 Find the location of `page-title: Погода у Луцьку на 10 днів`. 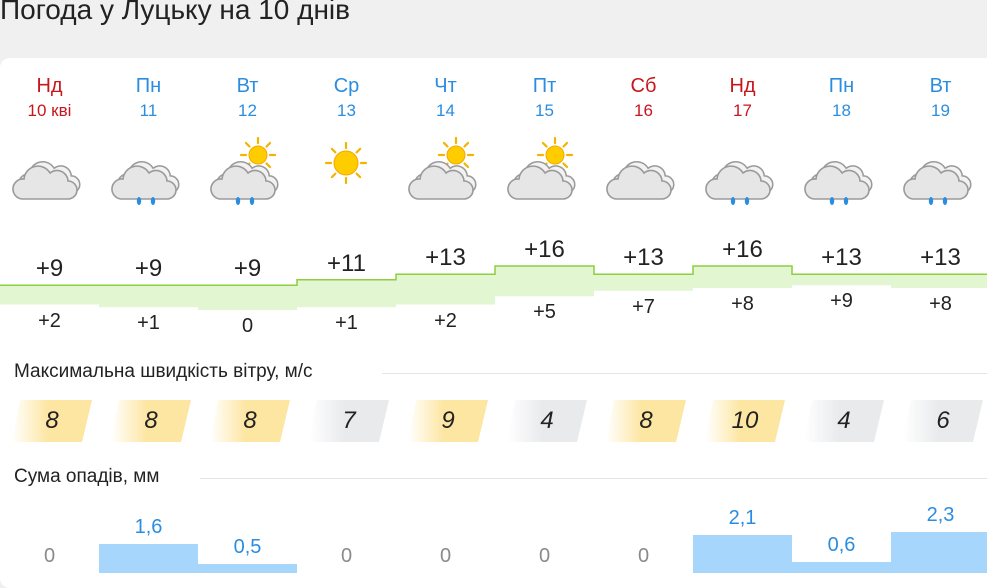

page-title: Погода у Луцьку на 10 днів is located at coordinates (175, 12).